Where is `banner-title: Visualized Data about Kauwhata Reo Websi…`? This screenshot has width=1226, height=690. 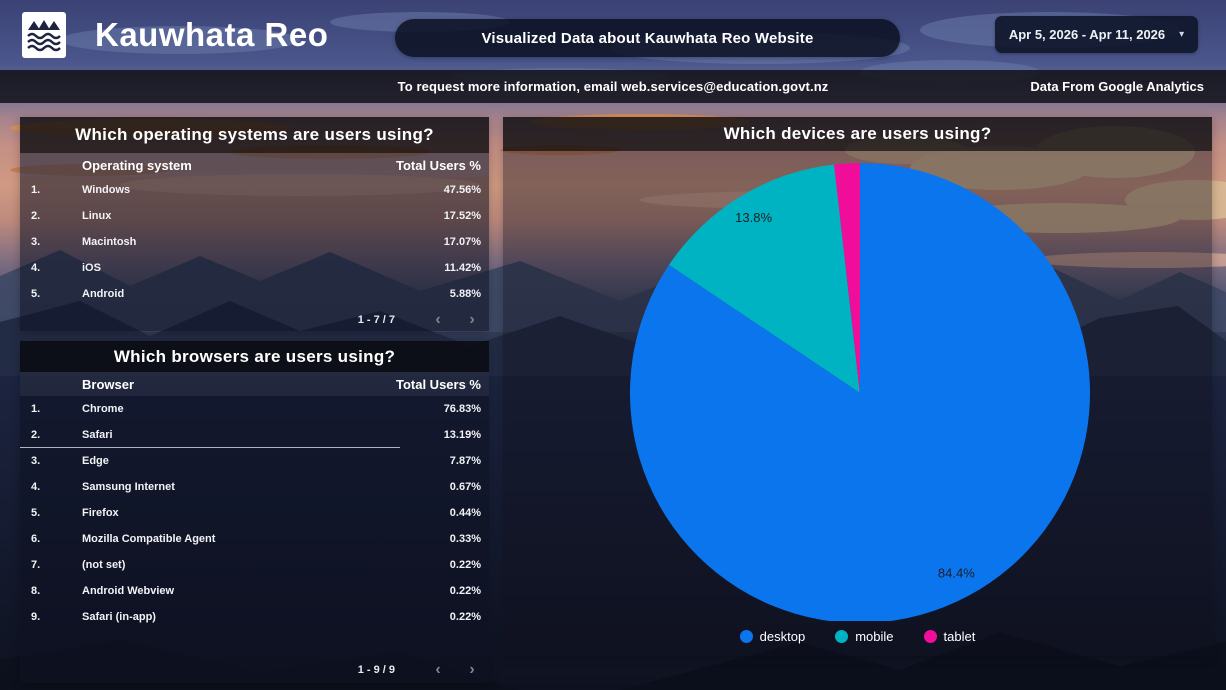 banner-title: Visualized Data about Kauwhata Reo Websi… is located at coordinates (647, 38).